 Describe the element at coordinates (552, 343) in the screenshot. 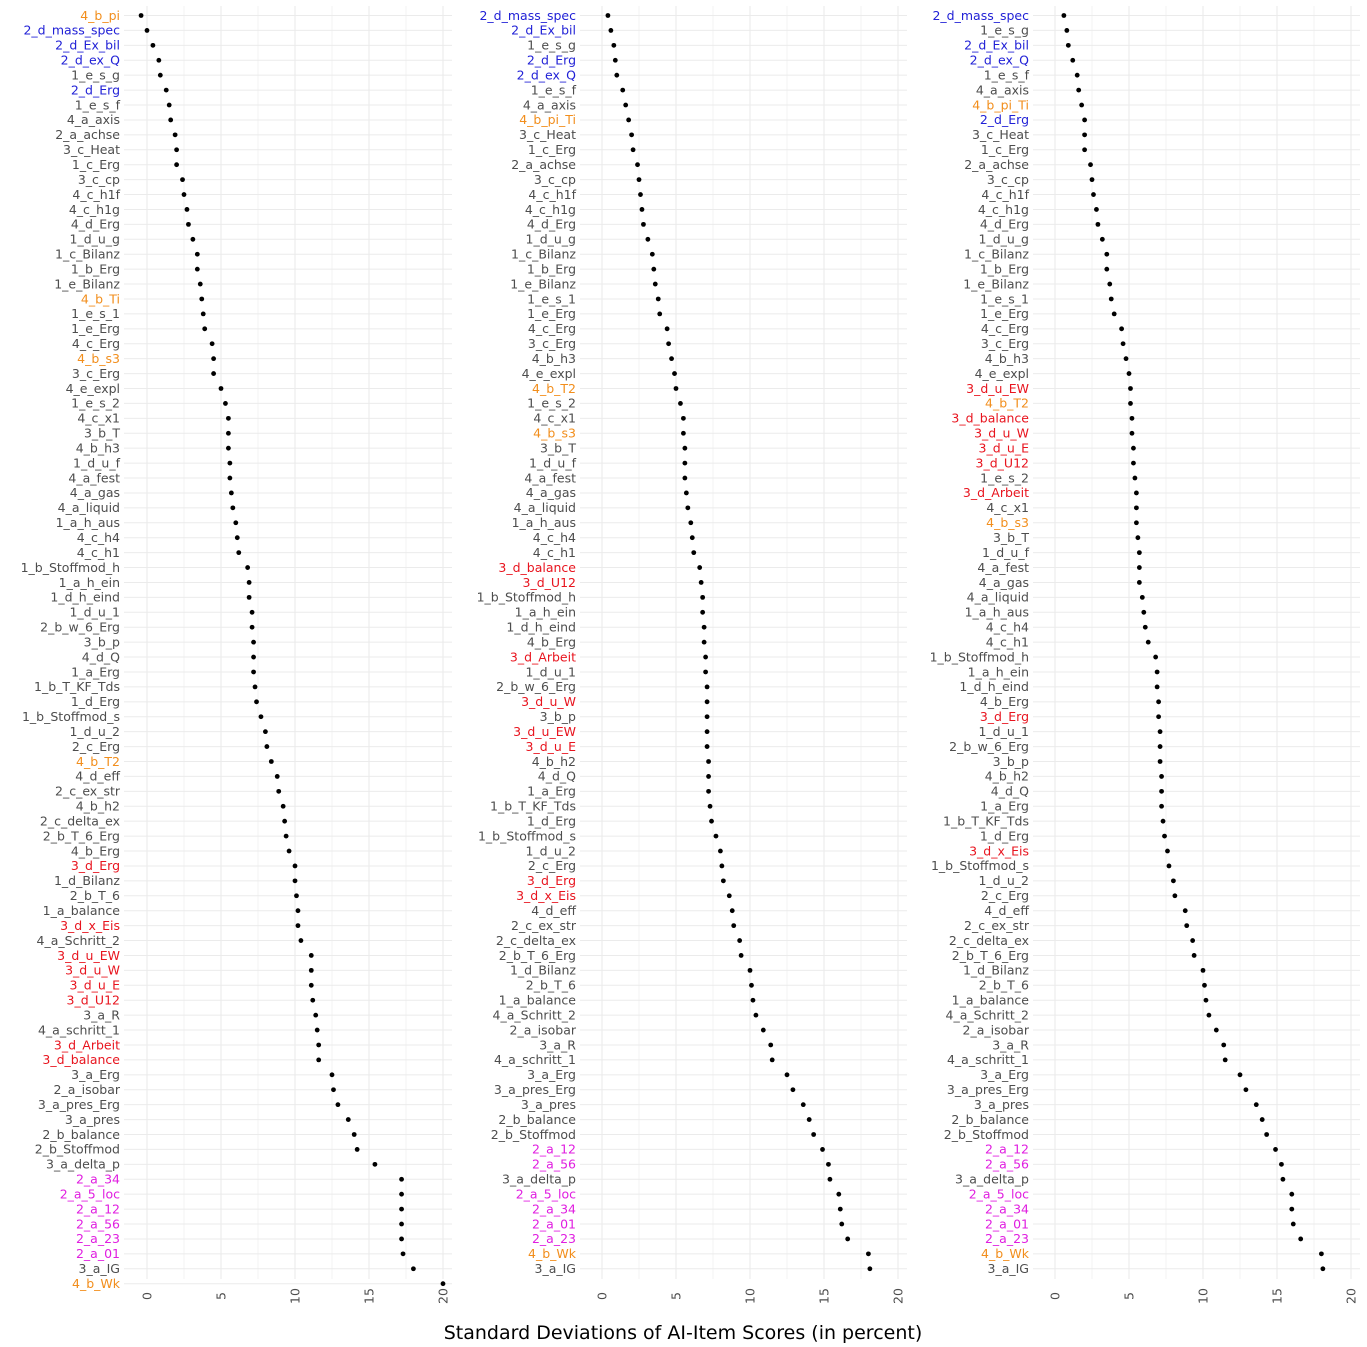

I see `y-tick-label: 3_c_Erg` at that location.